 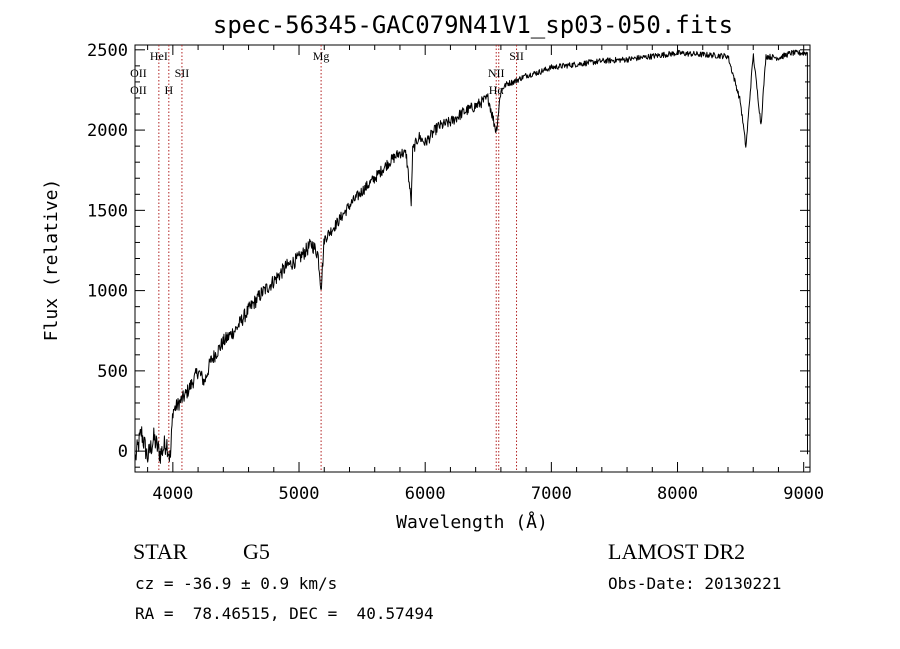 I want to click on x-tick-label: 5000, so click(x=299, y=494).